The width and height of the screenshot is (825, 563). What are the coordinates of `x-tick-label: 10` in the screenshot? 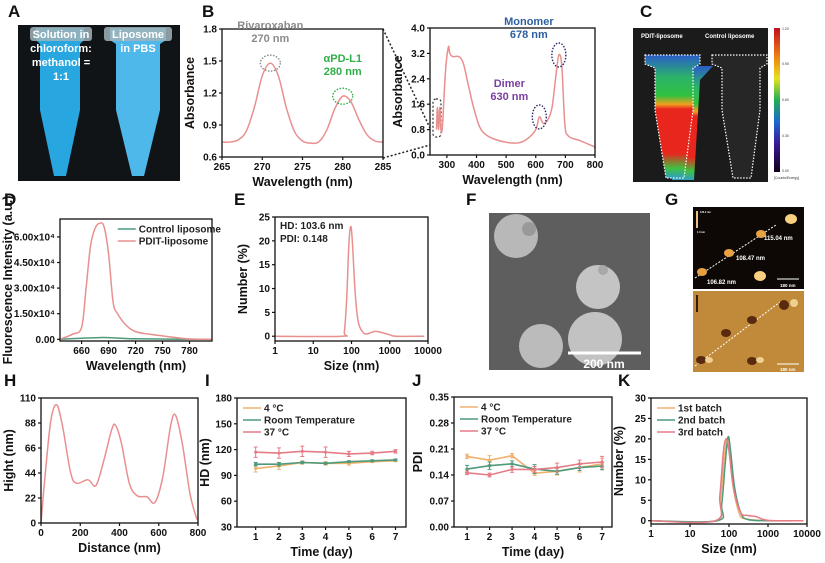 It's located at (314, 351).